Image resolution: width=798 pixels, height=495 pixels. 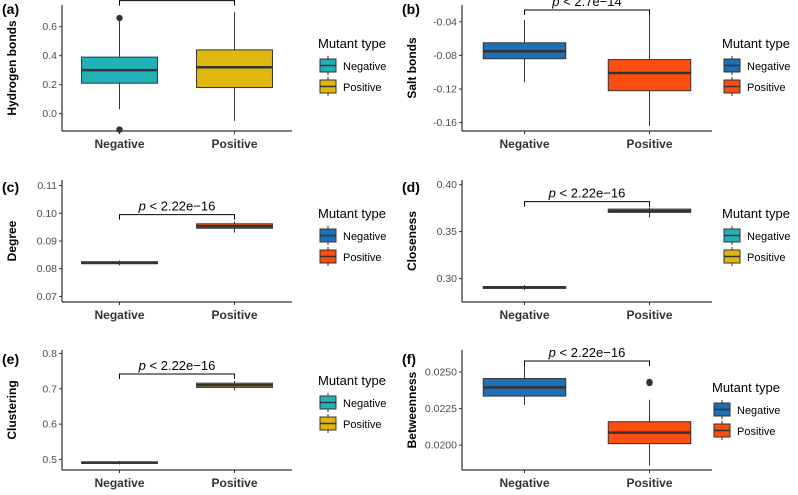 I want to click on y-tick-label: 0.8, so click(x=49, y=354).